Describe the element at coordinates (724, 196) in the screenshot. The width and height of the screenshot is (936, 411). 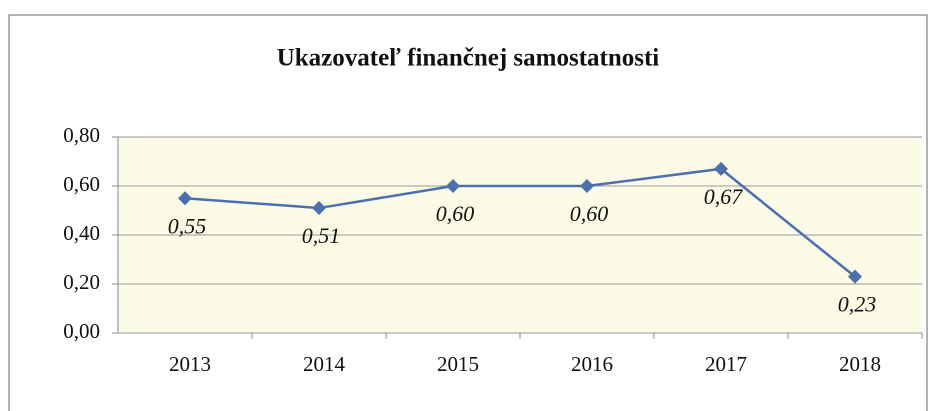
I see `data-label: 0,67` at that location.